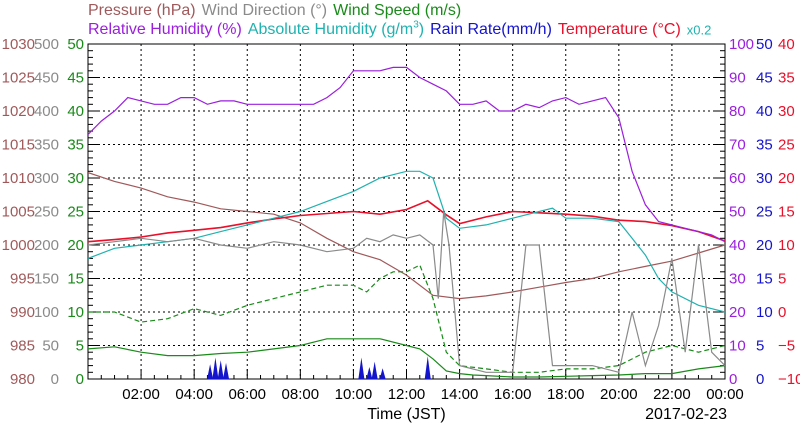 This screenshot has width=800, height=434. I want to click on y-tick-label: 500, so click(46, 44).